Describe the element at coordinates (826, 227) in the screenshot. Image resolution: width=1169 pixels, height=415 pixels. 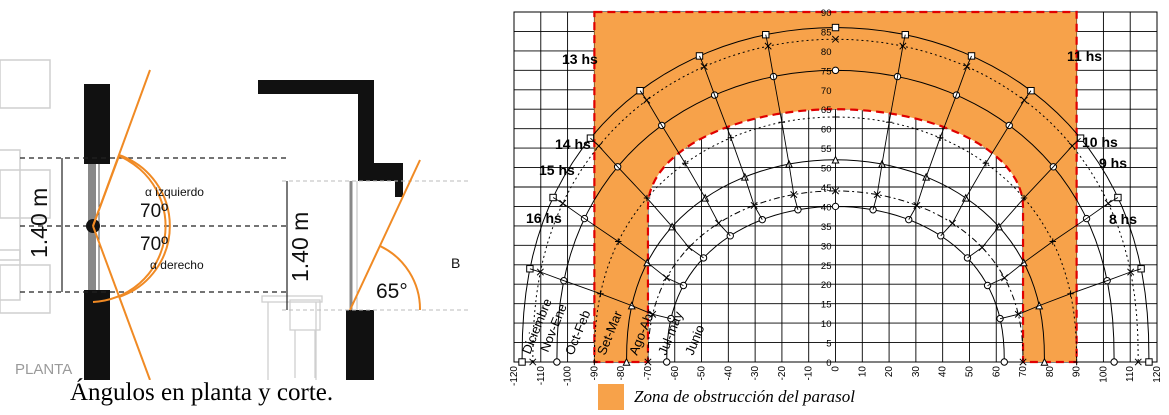
I see `y-tick-label: 35` at that location.